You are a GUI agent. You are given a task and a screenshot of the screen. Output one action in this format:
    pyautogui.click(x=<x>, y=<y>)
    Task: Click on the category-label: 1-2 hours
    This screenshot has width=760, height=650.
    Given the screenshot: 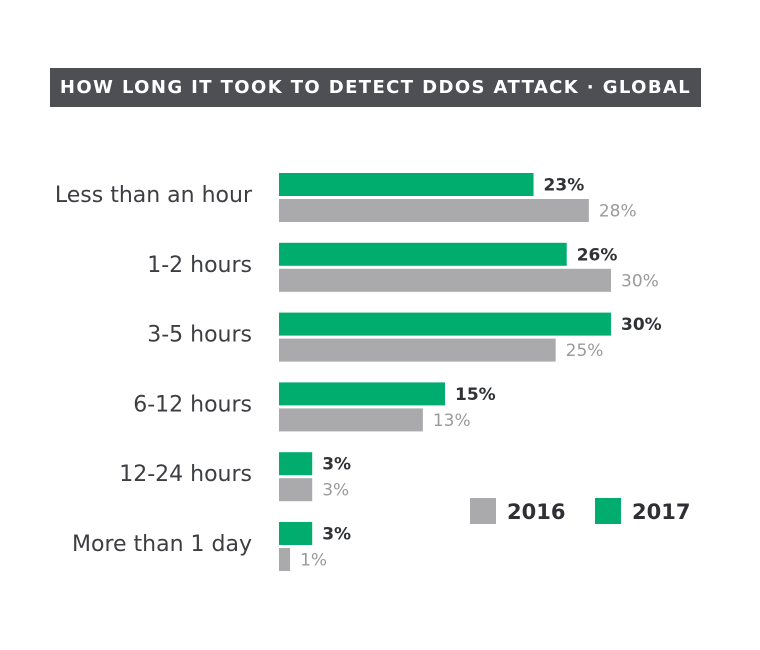 What is the action you would take?
    pyautogui.click(x=199, y=265)
    